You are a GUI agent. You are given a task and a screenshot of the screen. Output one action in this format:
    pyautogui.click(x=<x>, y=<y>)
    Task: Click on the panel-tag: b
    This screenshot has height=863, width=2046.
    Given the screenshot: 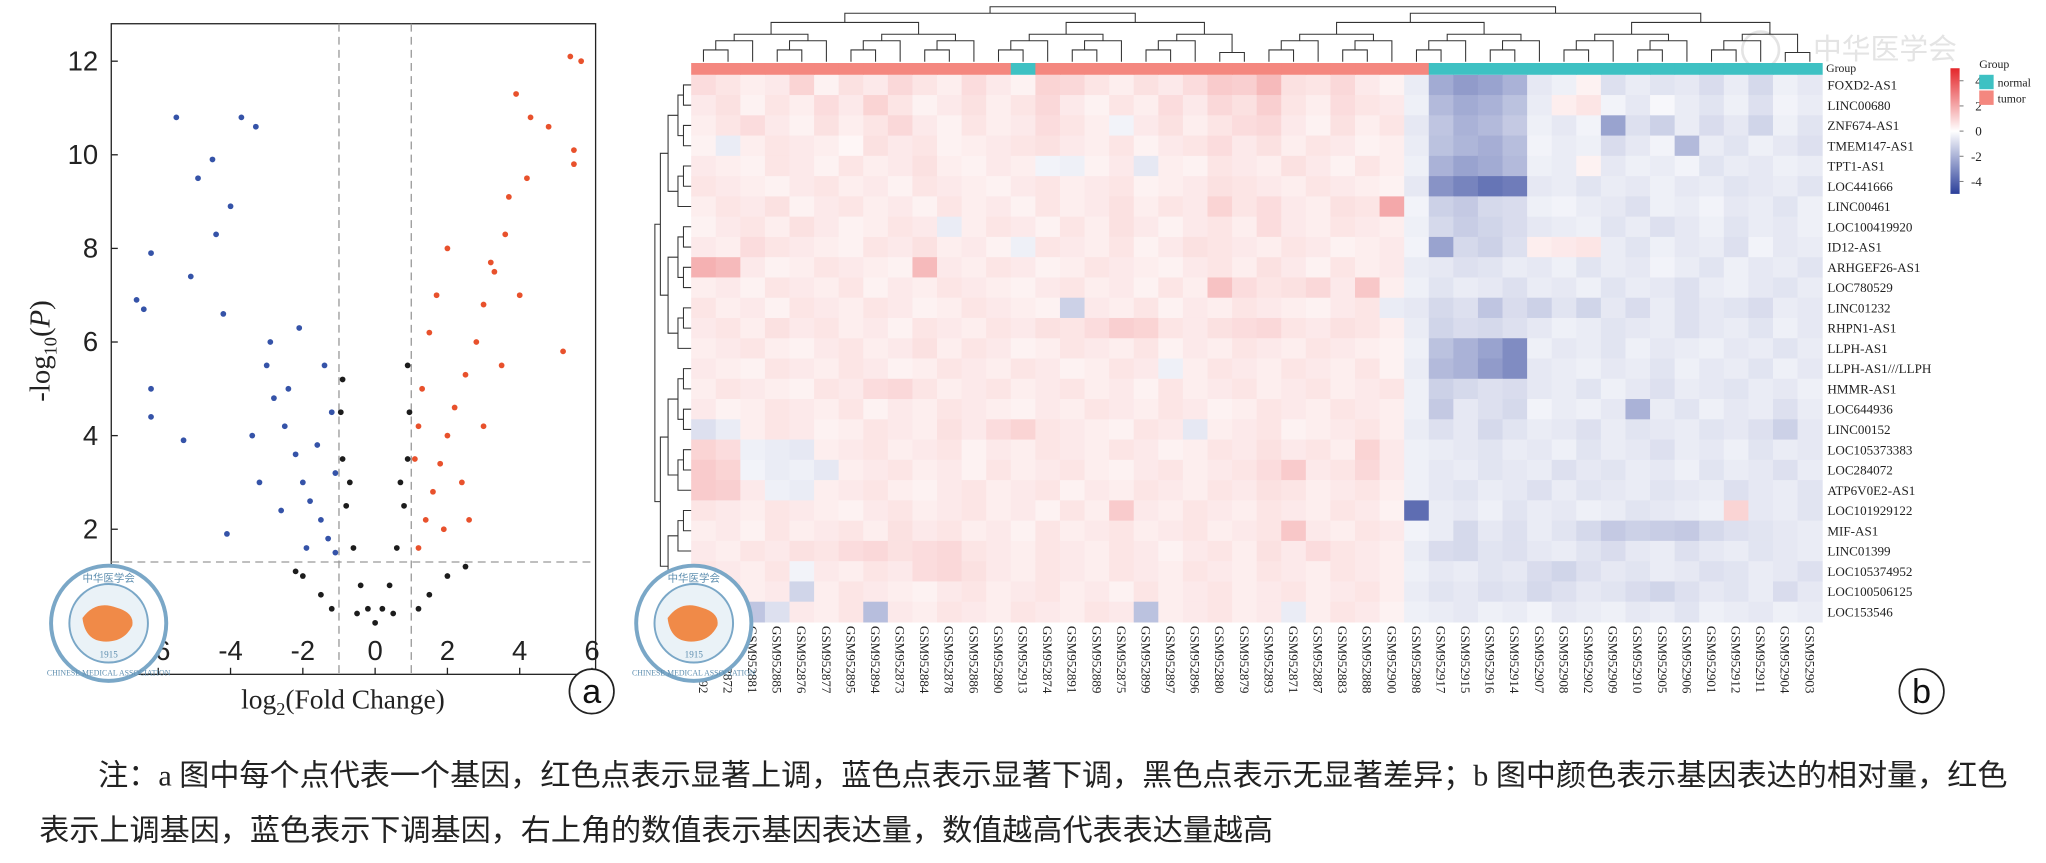 What is the action you would take?
    pyautogui.click(x=1921, y=692)
    